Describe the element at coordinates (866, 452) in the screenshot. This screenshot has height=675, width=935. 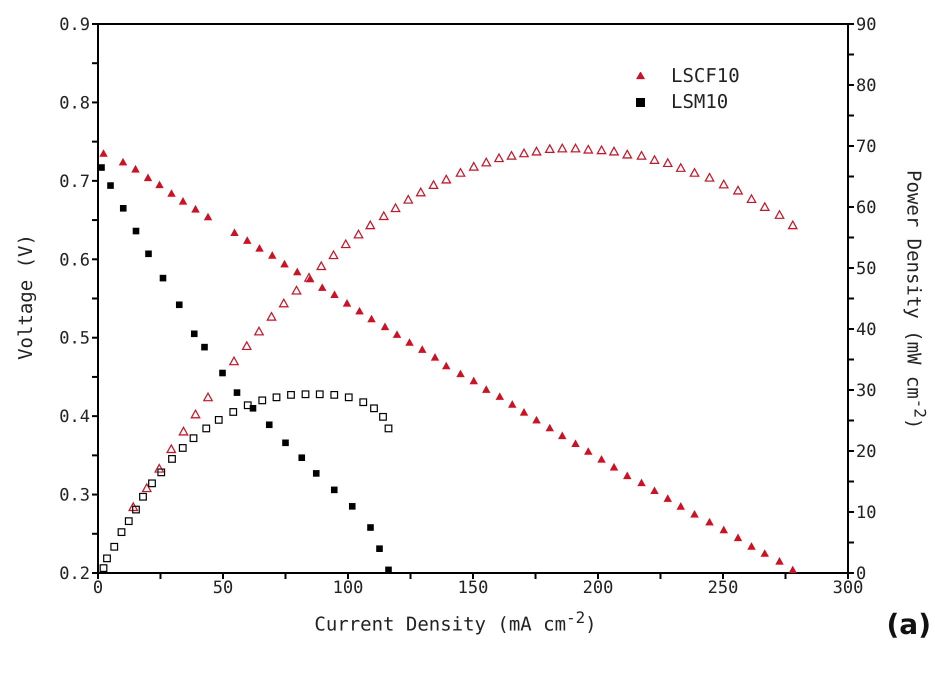
I see `y2-tick-label: 20` at that location.